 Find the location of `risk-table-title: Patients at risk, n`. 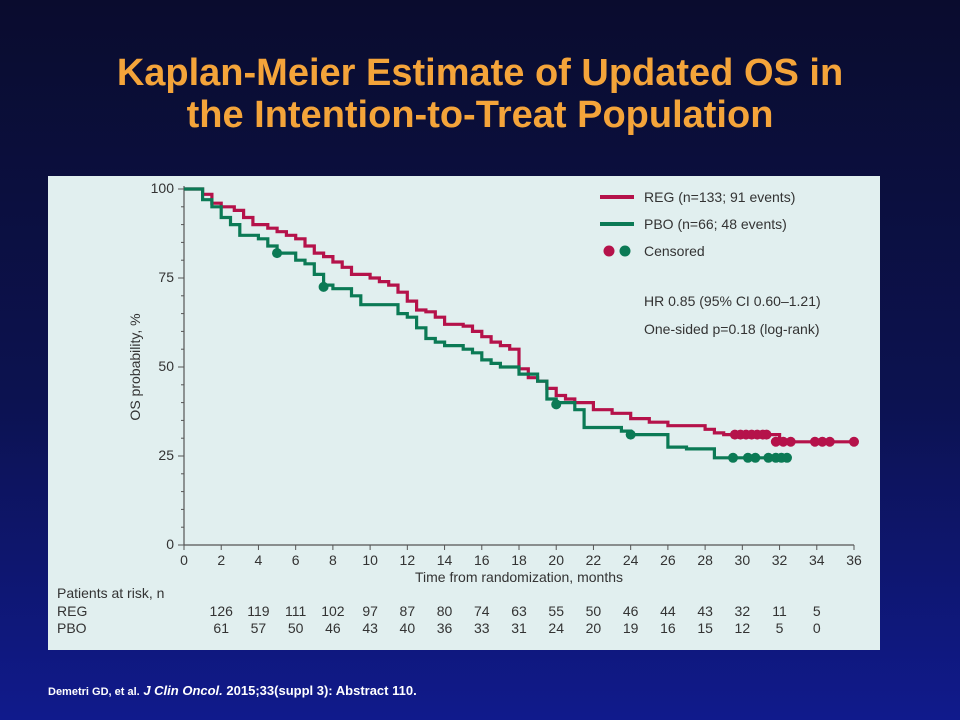

risk-table-title: Patients at risk, n is located at coordinates (110, 593).